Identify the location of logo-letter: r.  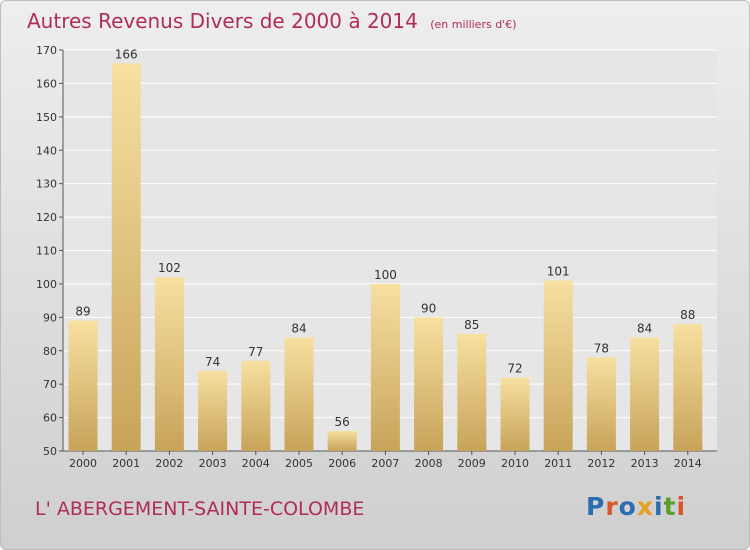
(612, 506).